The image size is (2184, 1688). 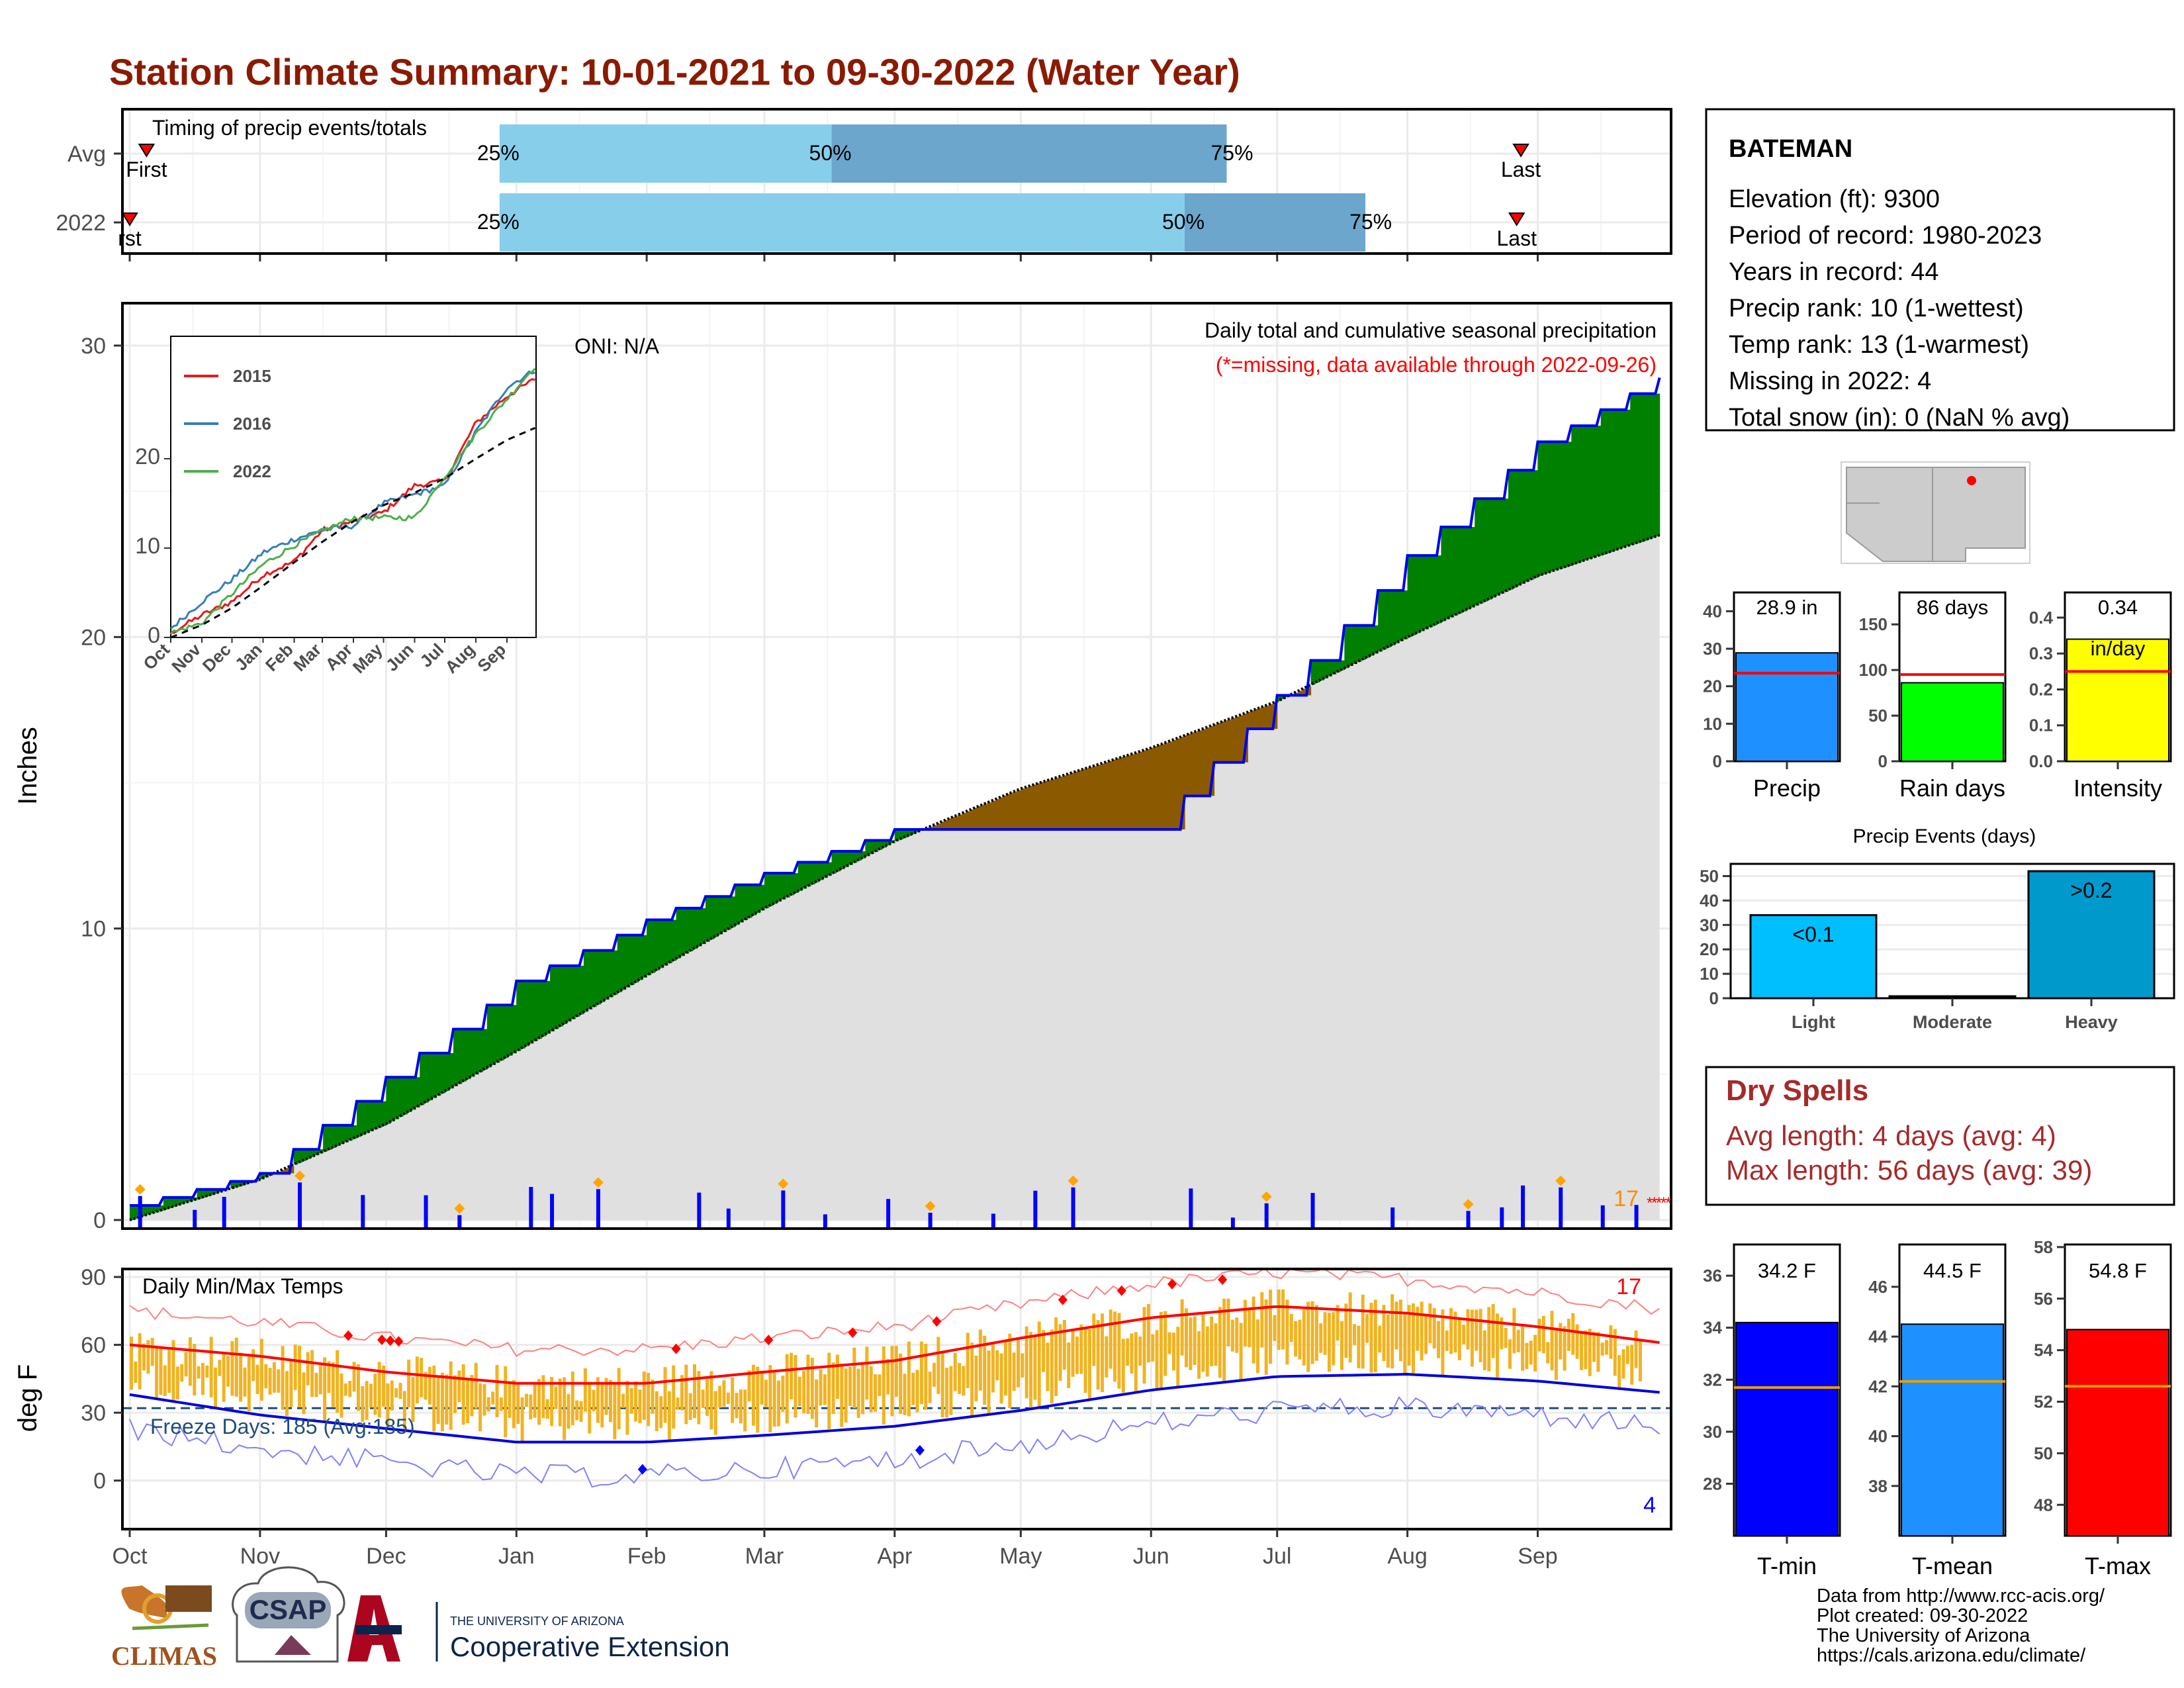 What do you see at coordinates (1900, 418) in the screenshot?
I see `station-line: Total snow (in): 0 (NaN % avg)` at bounding box center [1900, 418].